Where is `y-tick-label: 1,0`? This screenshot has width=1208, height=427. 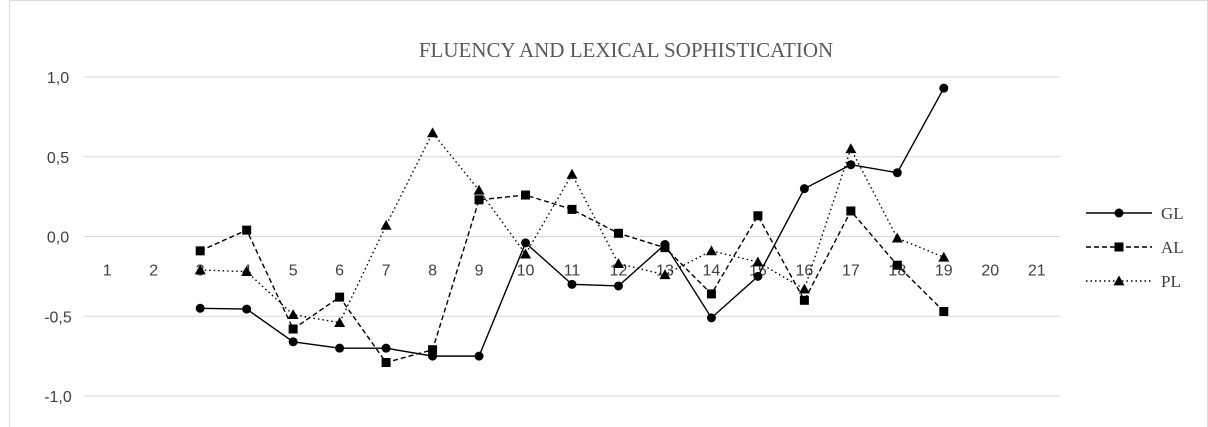 y-tick-label: 1,0 is located at coordinates (58, 78).